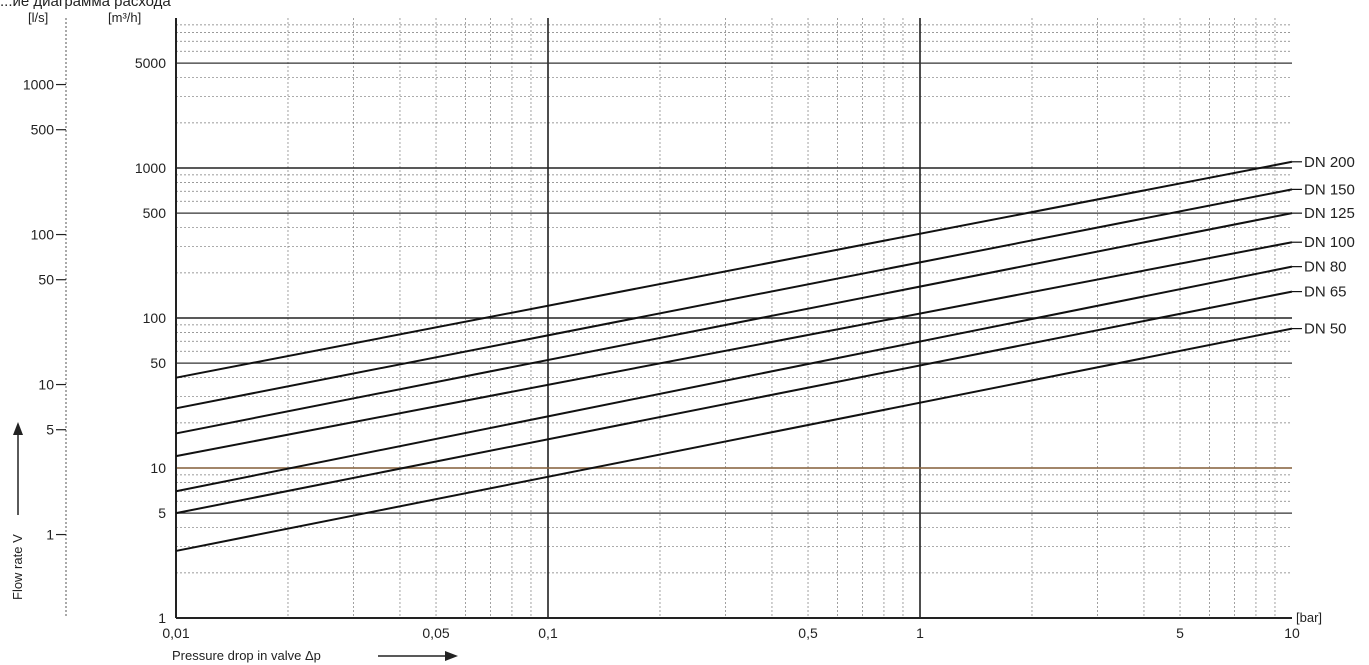 This screenshot has height=665, width=1369. Describe the element at coordinates (85, 5) in the screenshot. I see `chart-title: ...ие диаграмма расхода` at that location.